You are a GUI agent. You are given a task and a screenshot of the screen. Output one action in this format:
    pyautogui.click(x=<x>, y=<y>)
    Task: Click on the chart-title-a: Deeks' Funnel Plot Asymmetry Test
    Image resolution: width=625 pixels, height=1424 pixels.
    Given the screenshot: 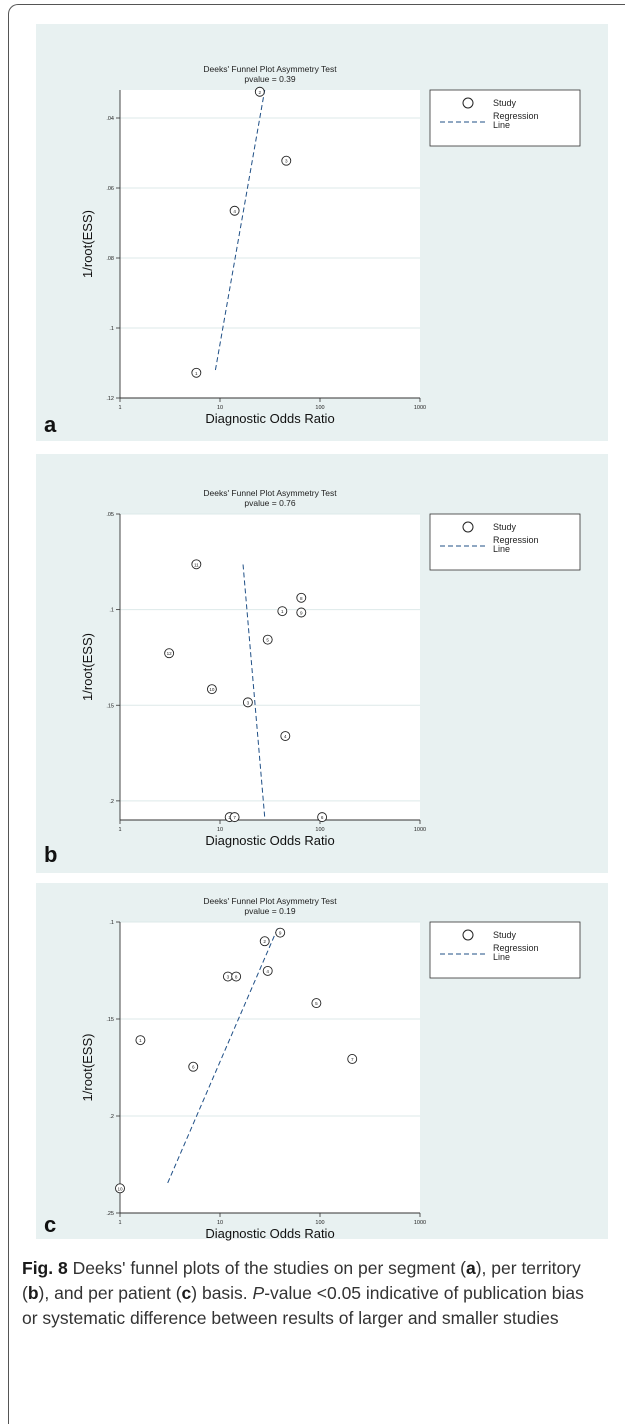 What is the action you would take?
    pyautogui.click(x=270, y=69)
    